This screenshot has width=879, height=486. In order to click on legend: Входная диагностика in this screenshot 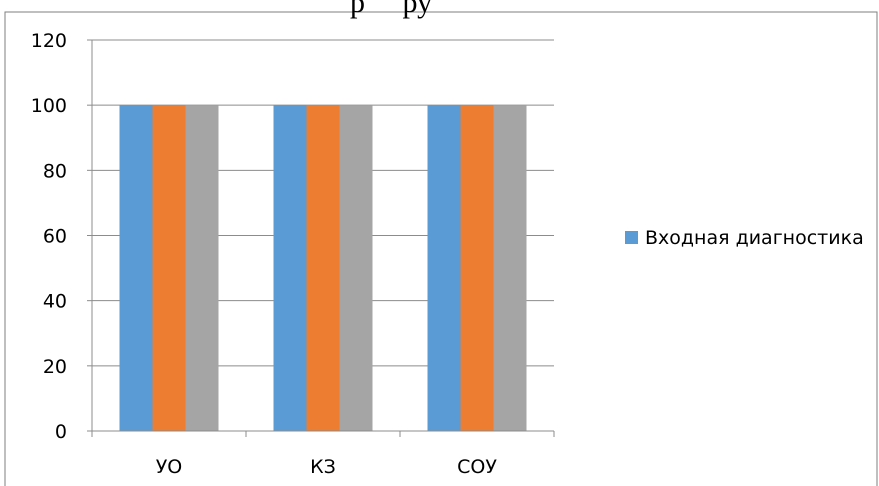, I will do `click(744, 238)`.